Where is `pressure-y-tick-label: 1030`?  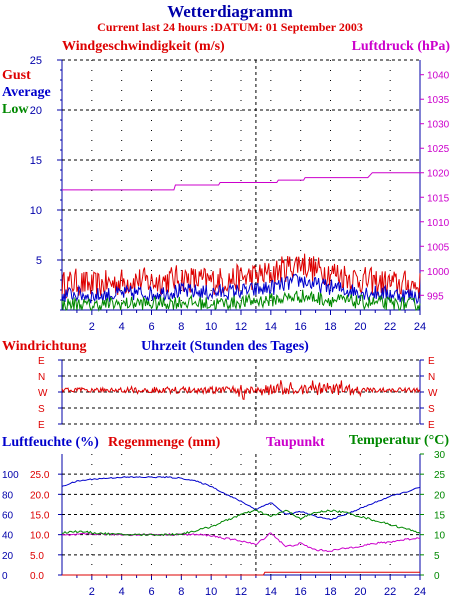
pressure-y-tick-label: 1030 is located at coordinates (438, 125).